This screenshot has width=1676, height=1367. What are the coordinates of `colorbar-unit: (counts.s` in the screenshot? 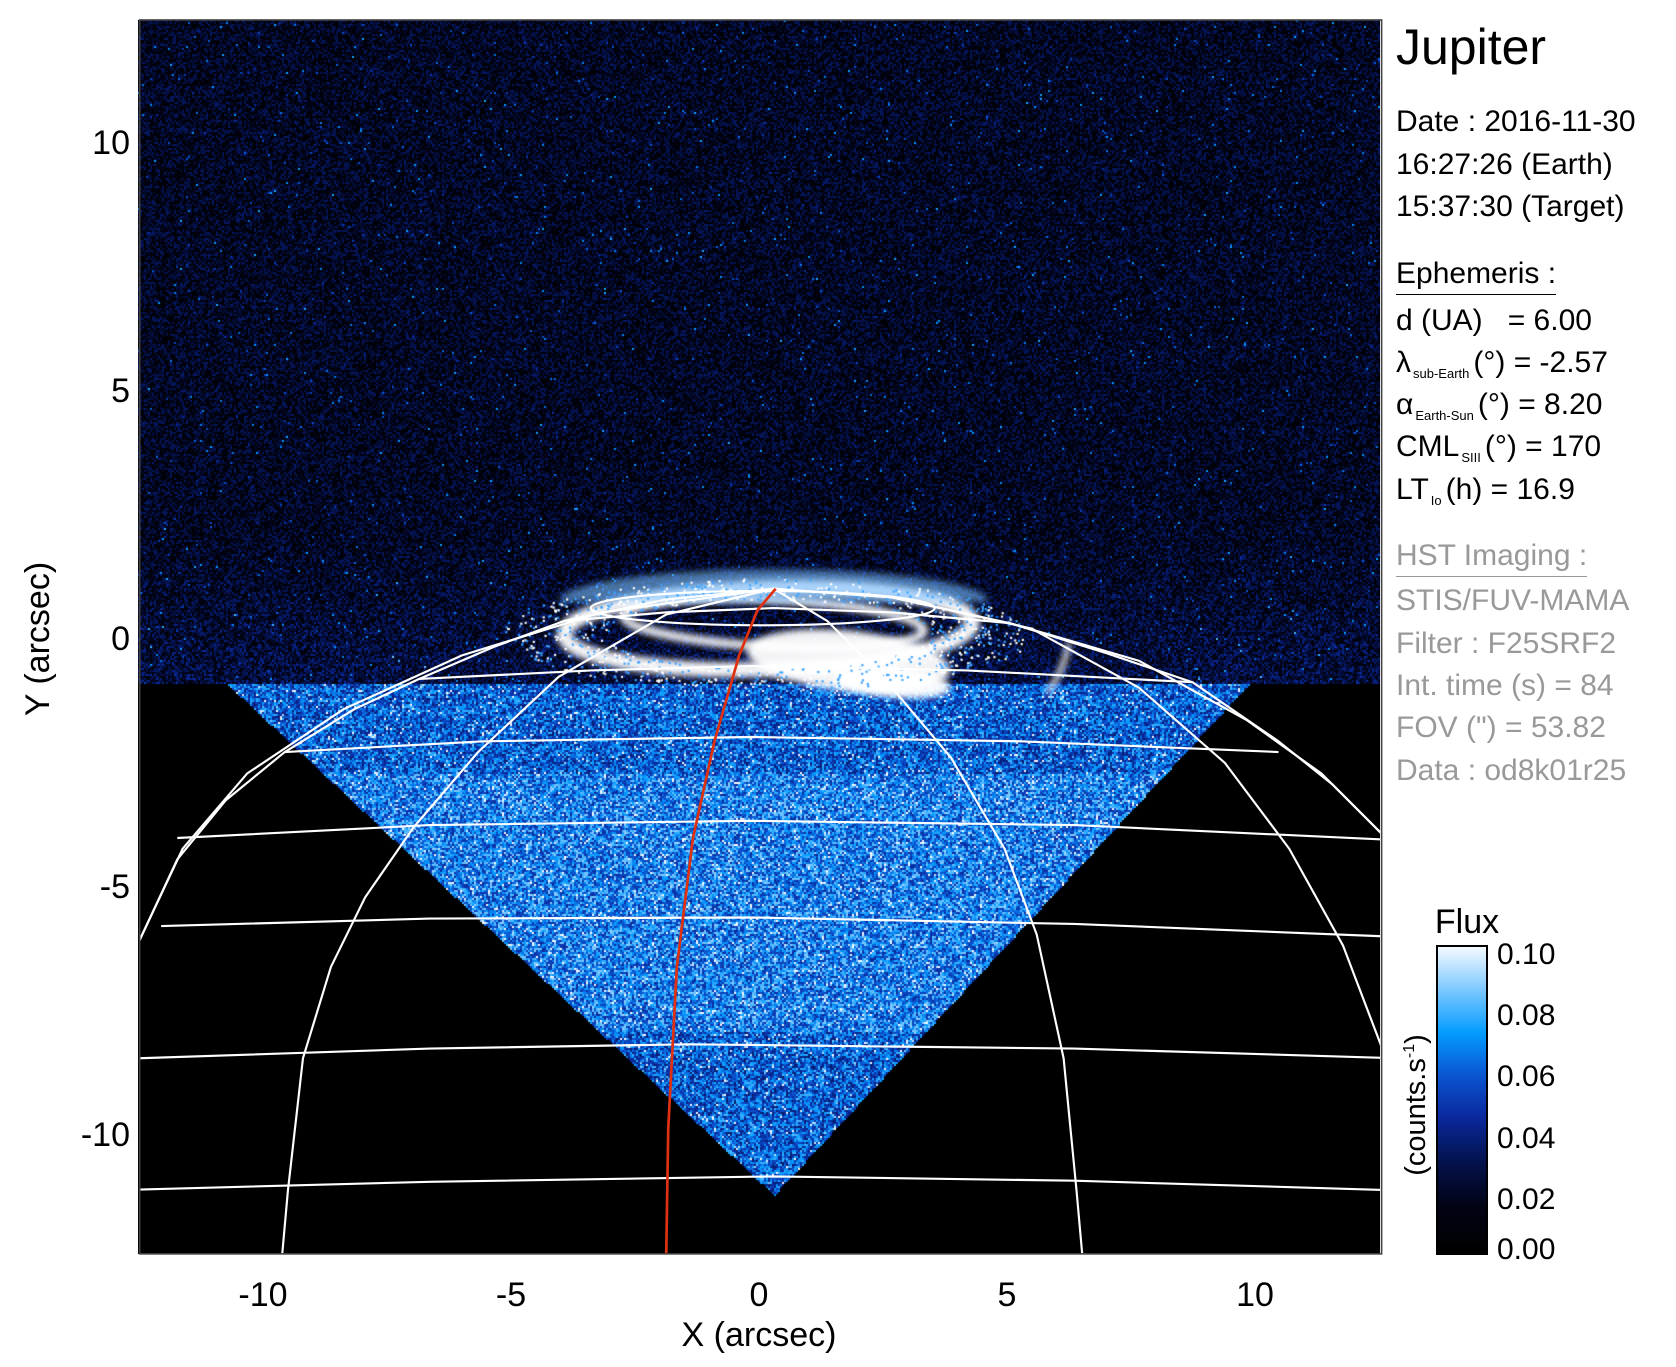 It's located at (1415, 1117).